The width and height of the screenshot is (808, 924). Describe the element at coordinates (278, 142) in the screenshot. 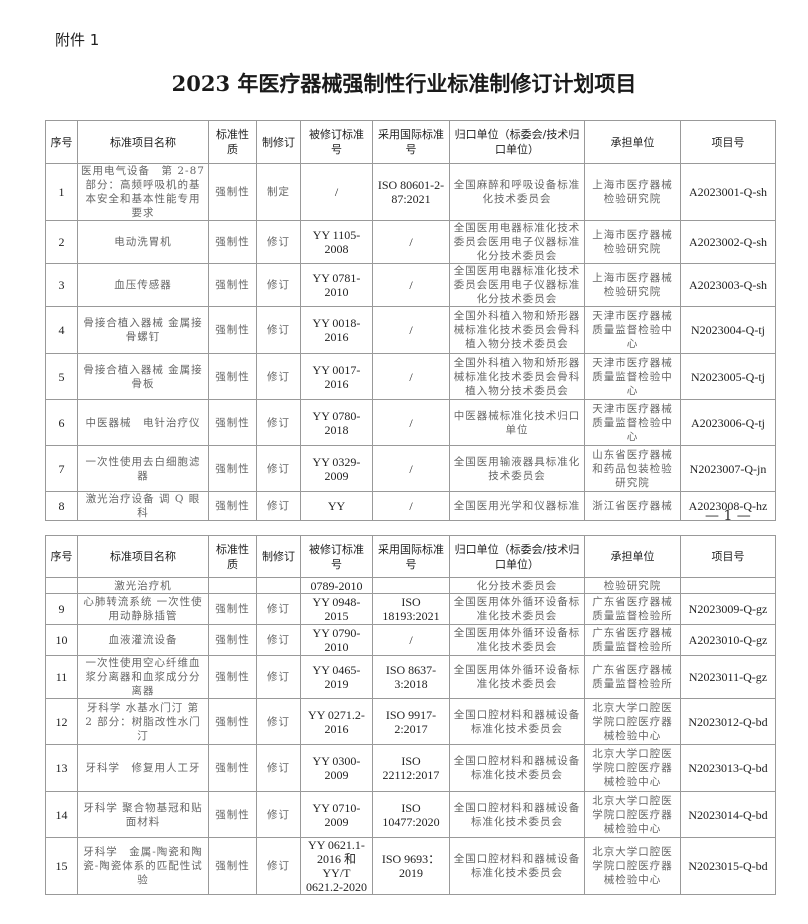

I see `header-revision-type: 制修订` at that location.